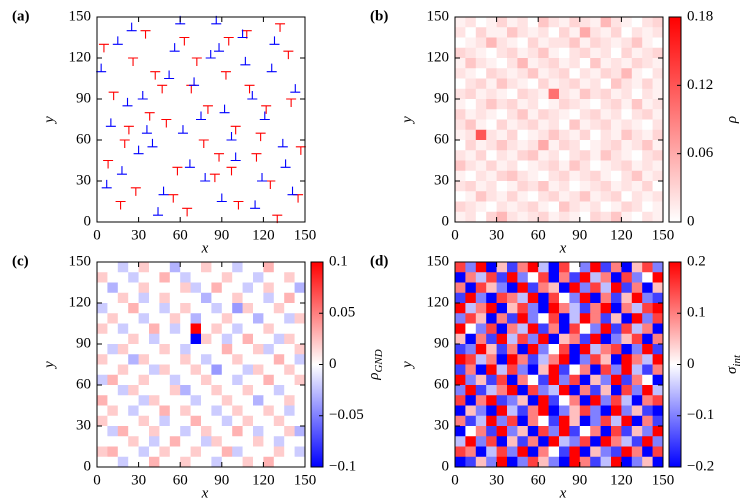 This screenshot has height=498, width=747. Describe the element at coordinates (80, 57) in the screenshot. I see `y-tick-label: 120` at that location.